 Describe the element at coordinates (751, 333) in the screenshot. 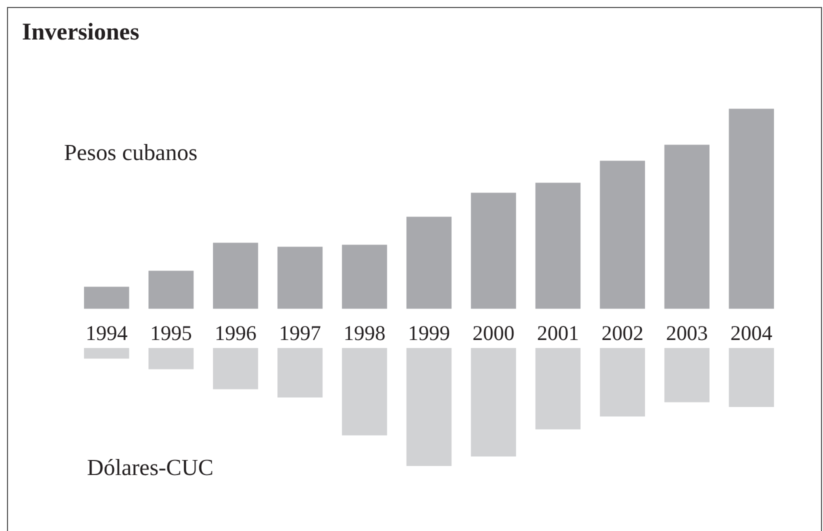

I see `x-tick-label: 2004` at that location.